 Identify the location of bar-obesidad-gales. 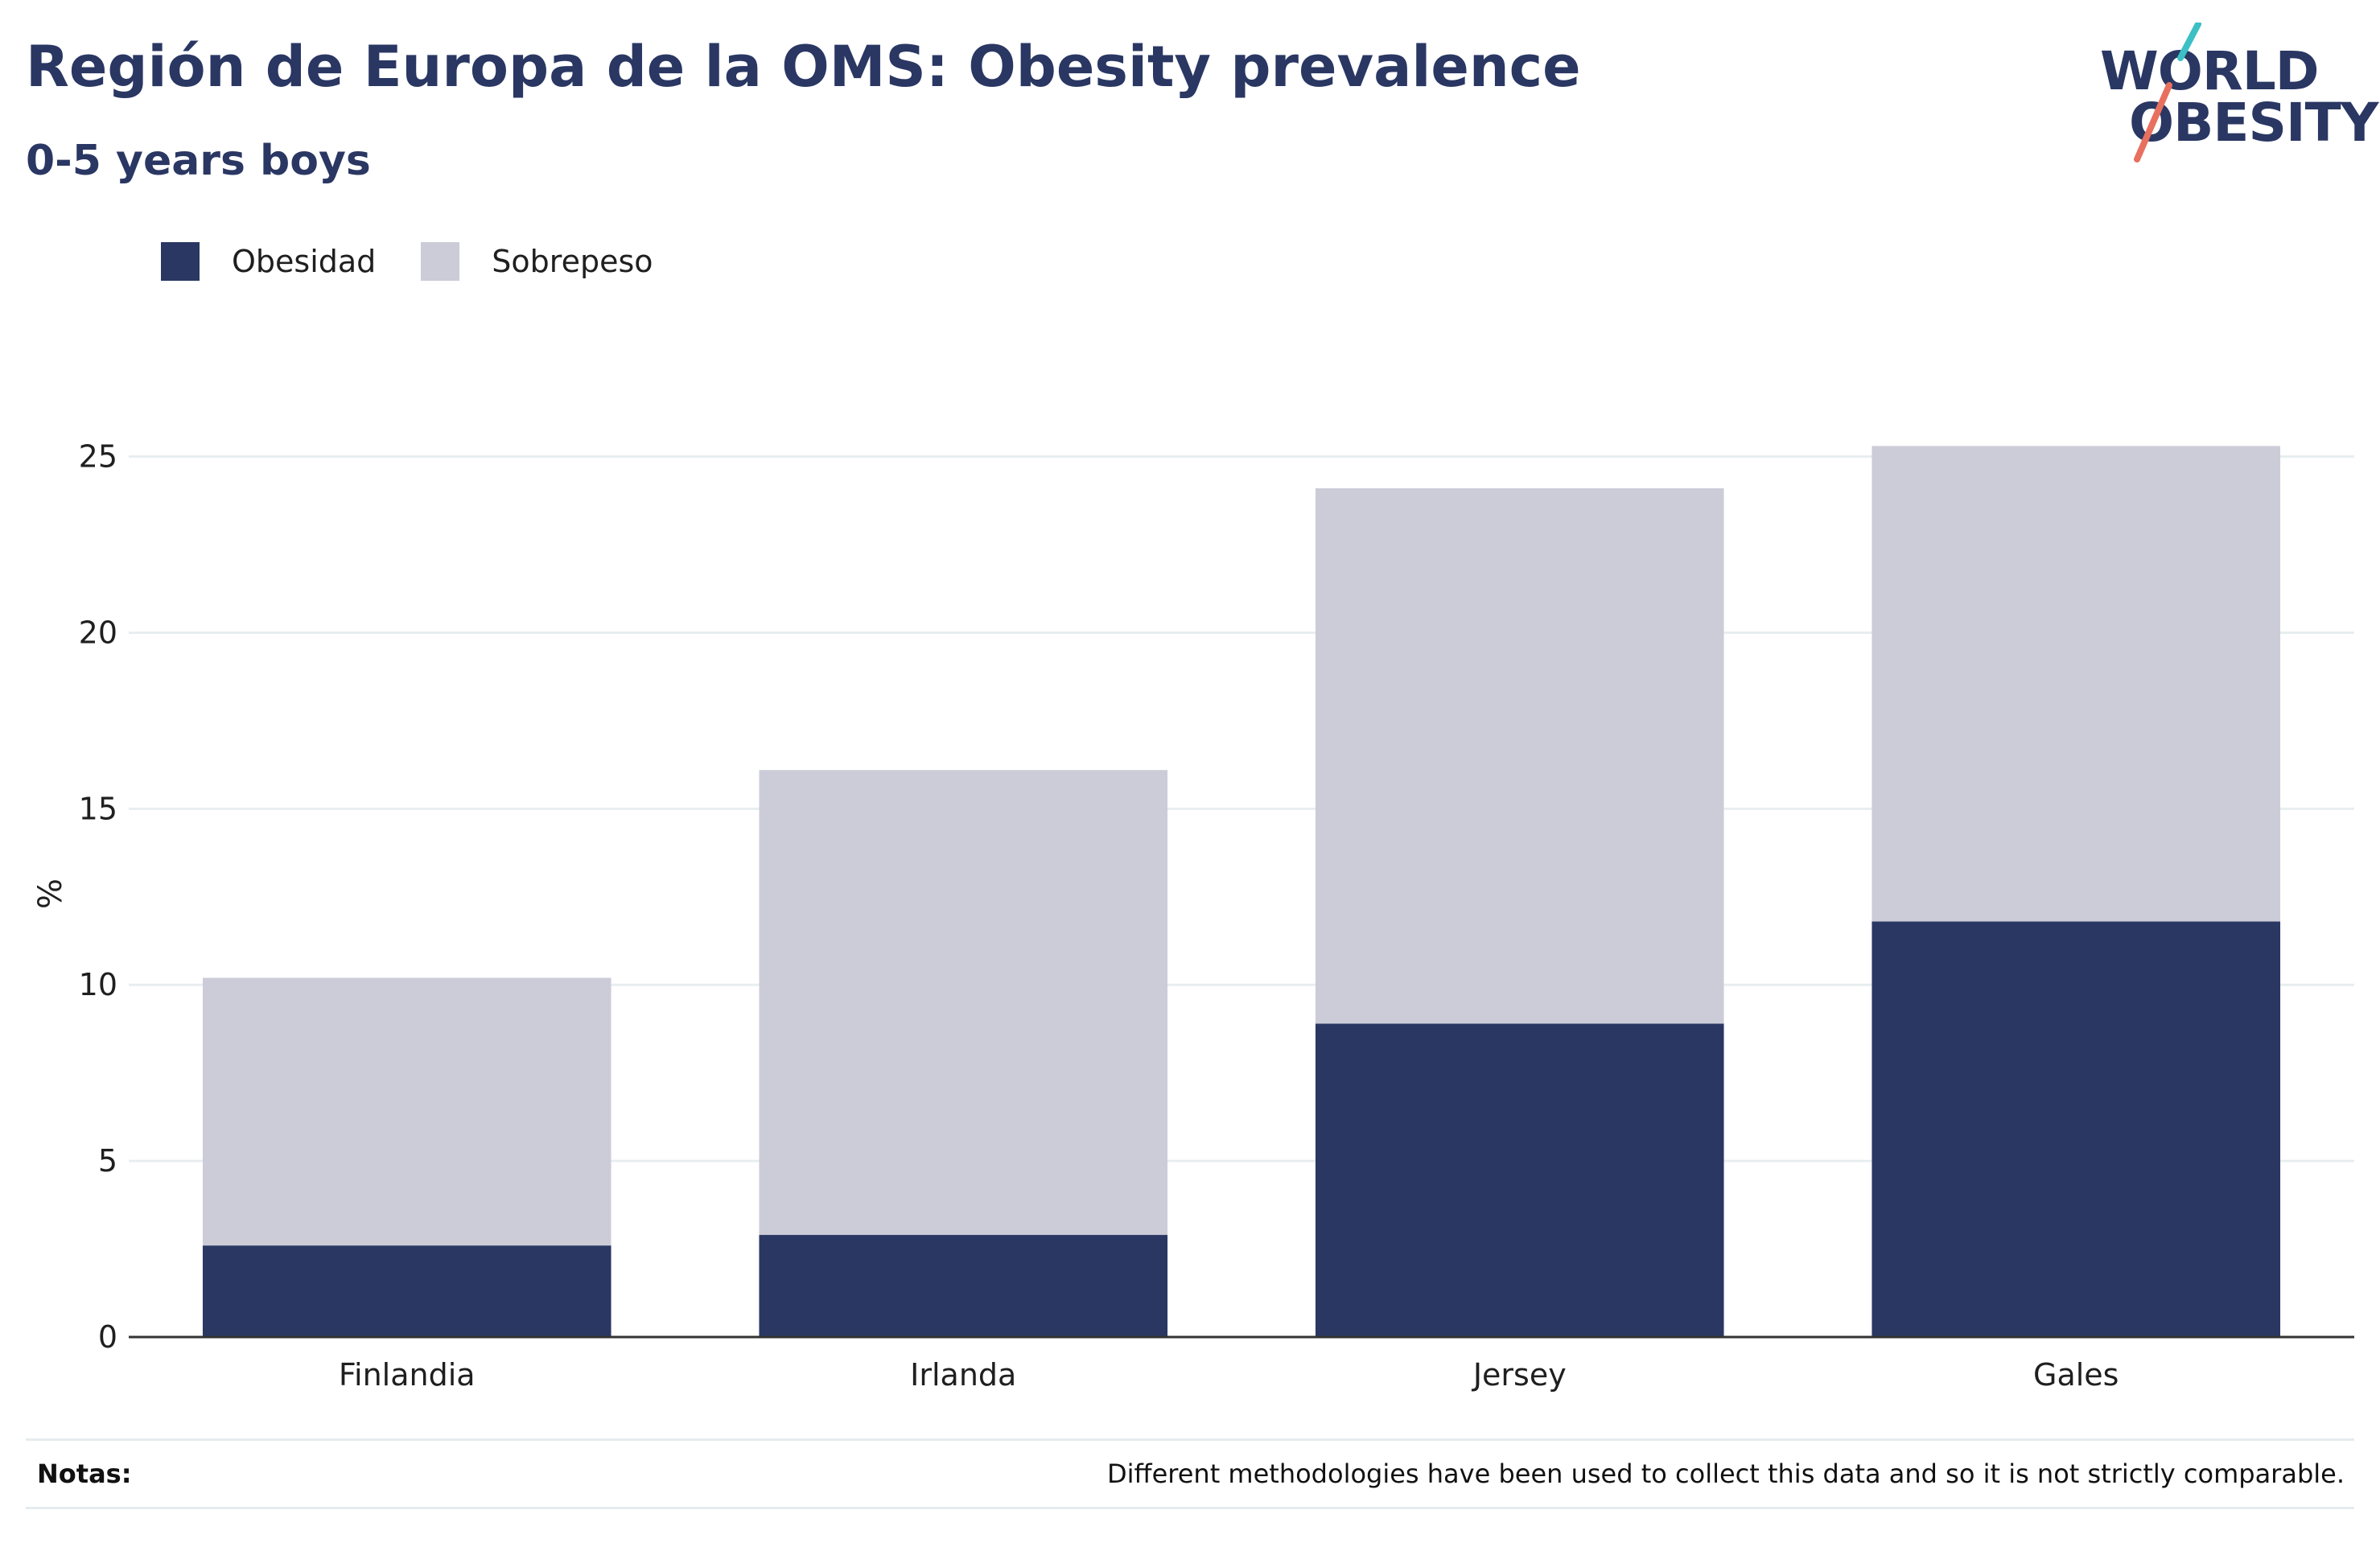
(2076, 1129).